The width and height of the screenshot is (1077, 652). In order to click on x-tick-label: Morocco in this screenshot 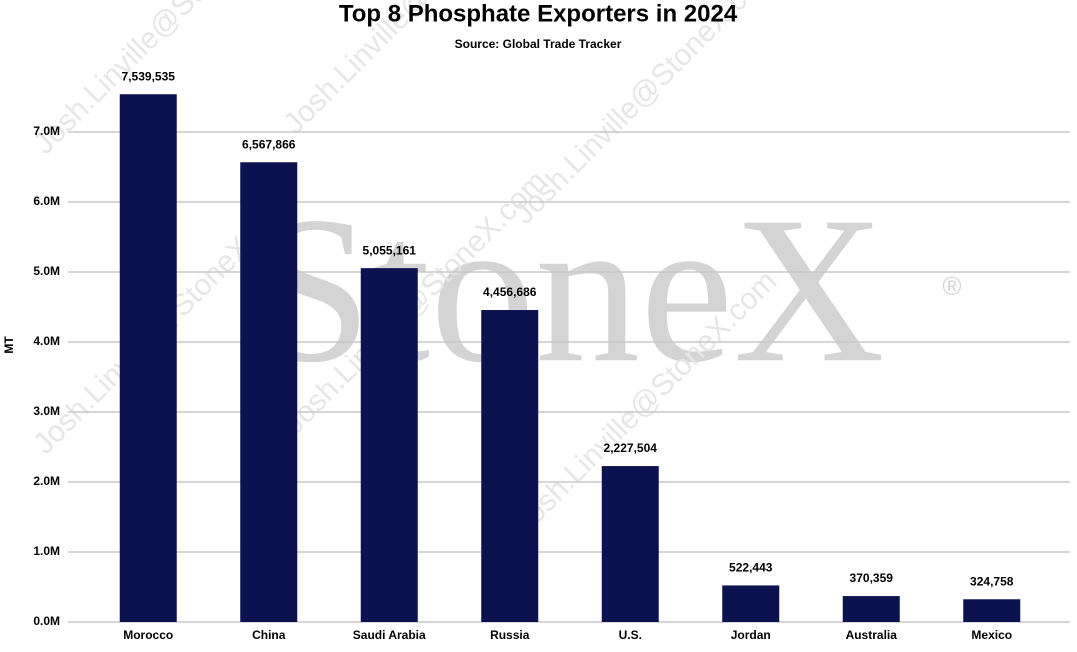, I will do `click(148, 635)`.